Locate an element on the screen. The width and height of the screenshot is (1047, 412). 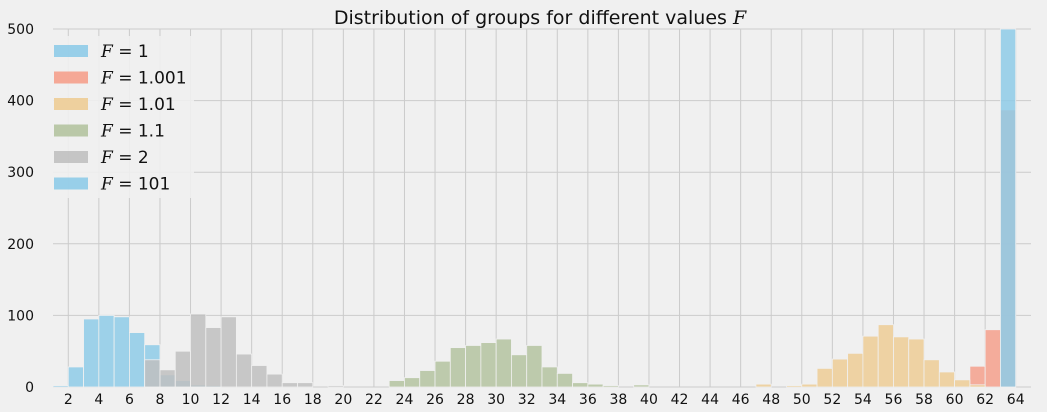
legend-label: F = 2 is located at coordinates (124, 158).